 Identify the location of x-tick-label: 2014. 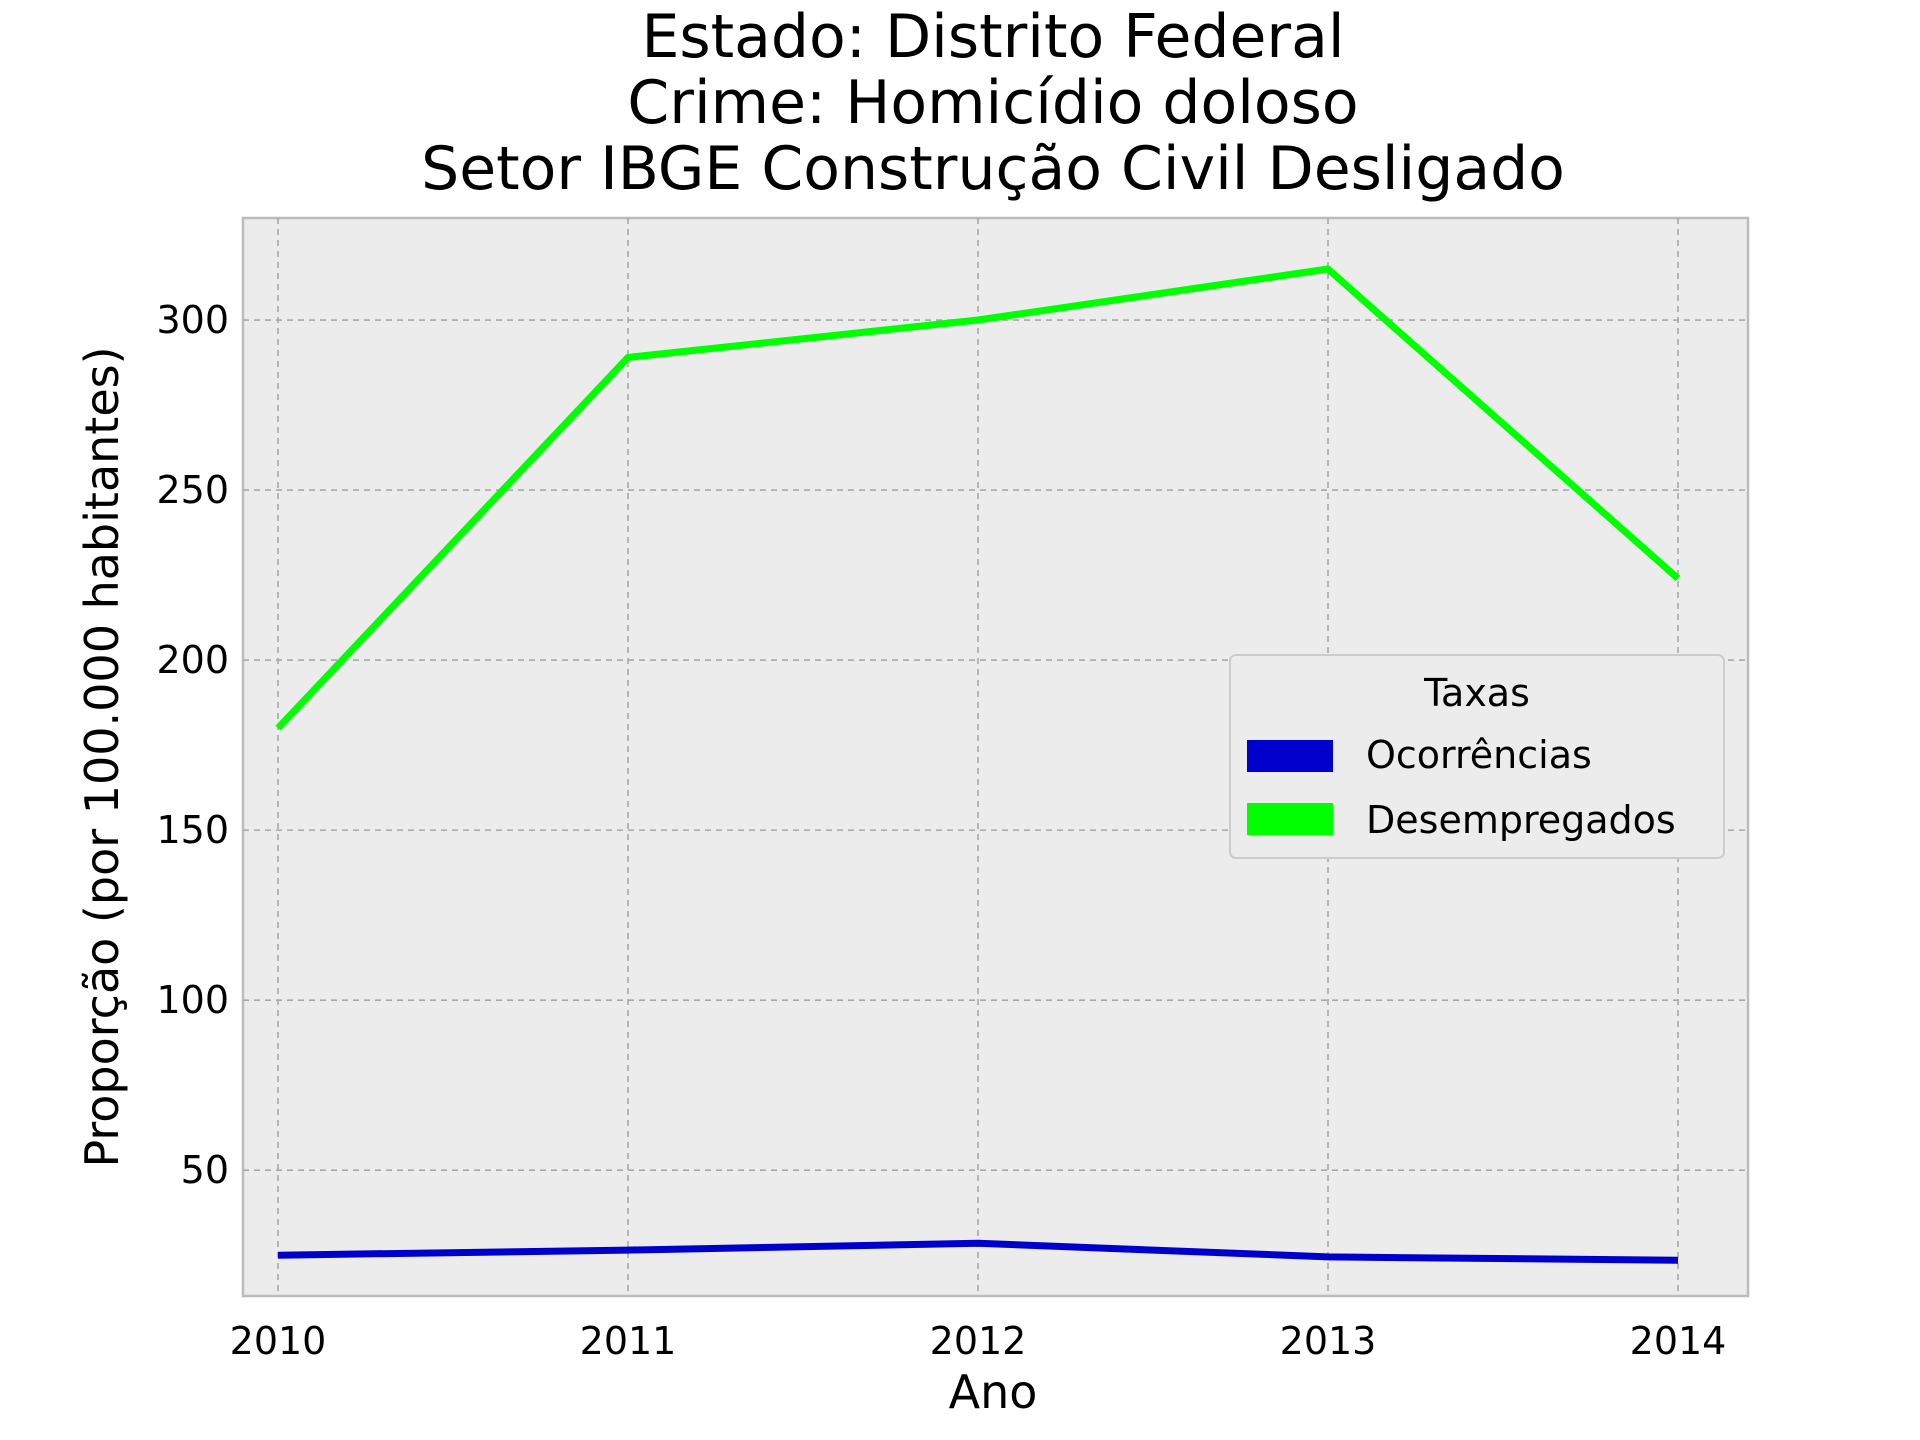
(1678, 1341).